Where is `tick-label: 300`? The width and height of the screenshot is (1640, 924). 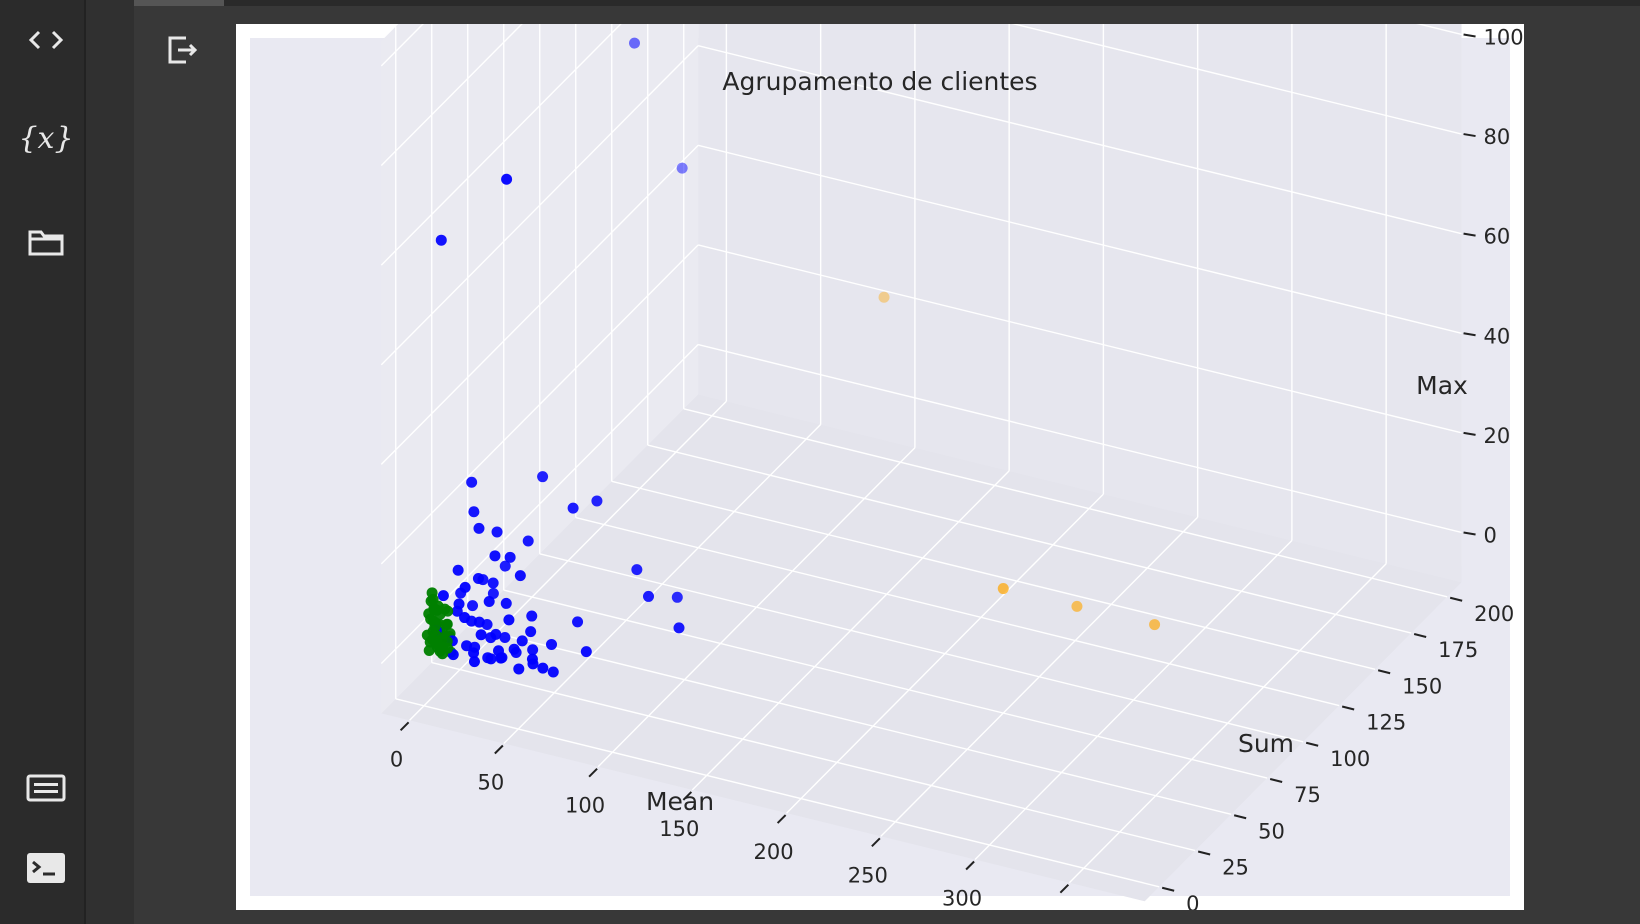 tick-label: 300 is located at coordinates (962, 899).